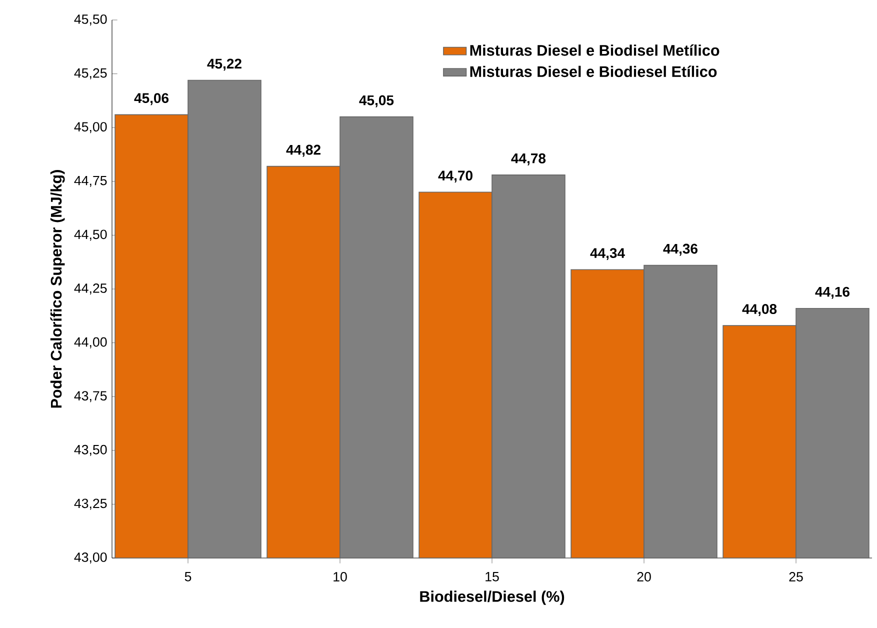  I want to click on data-label: 44,36, so click(680, 250).